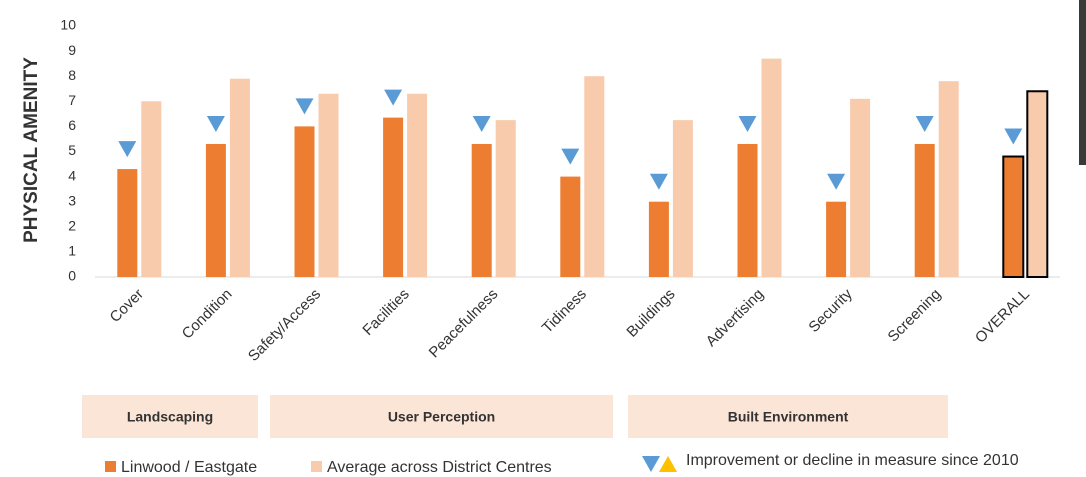 The image size is (1086, 477). I want to click on group-label: Built Environment, so click(788, 417).